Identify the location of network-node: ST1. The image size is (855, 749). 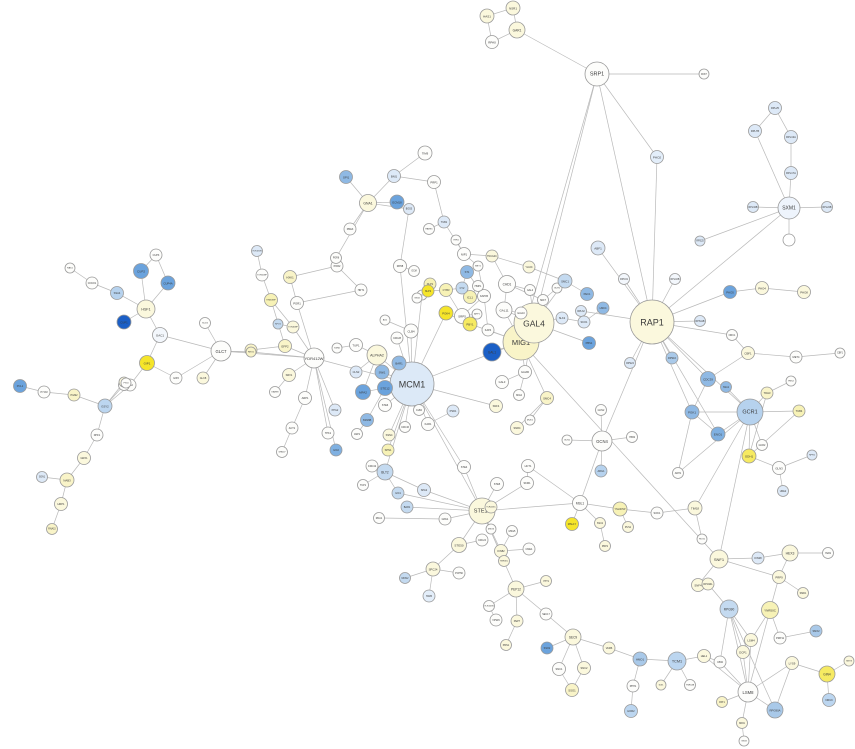
(467, 272).